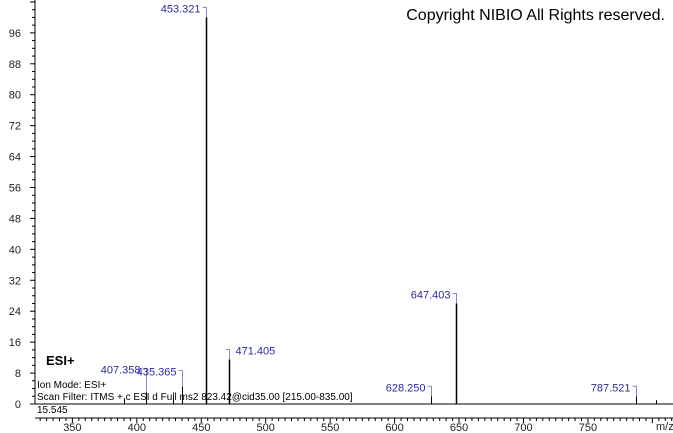 The image size is (673, 433). Describe the element at coordinates (406, 388) in the screenshot. I see `peak-label: 628.250` at that location.